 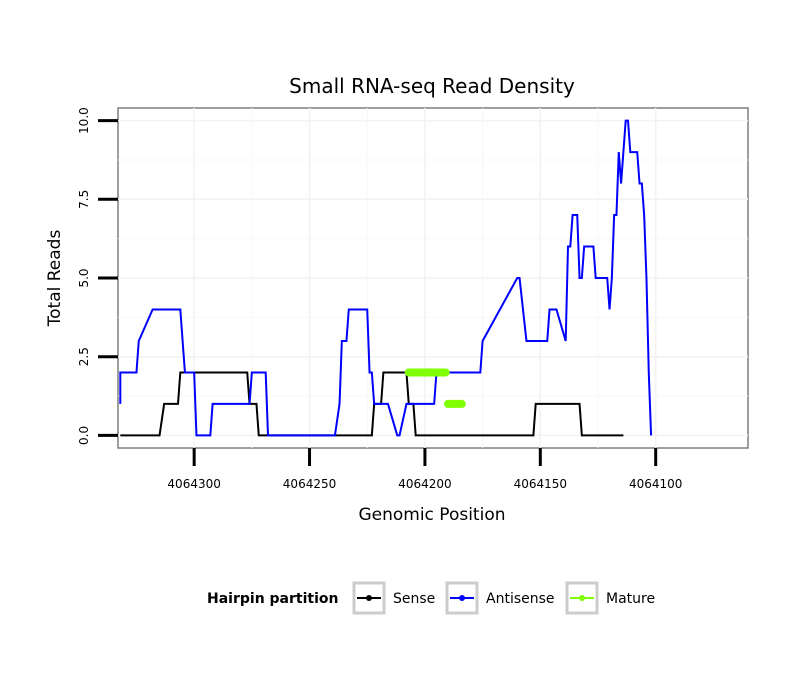 What do you see at coordinates (84, 435) in the screenshot?
I see `y-tick-label: 0.0` at bounding box center [84, 435].